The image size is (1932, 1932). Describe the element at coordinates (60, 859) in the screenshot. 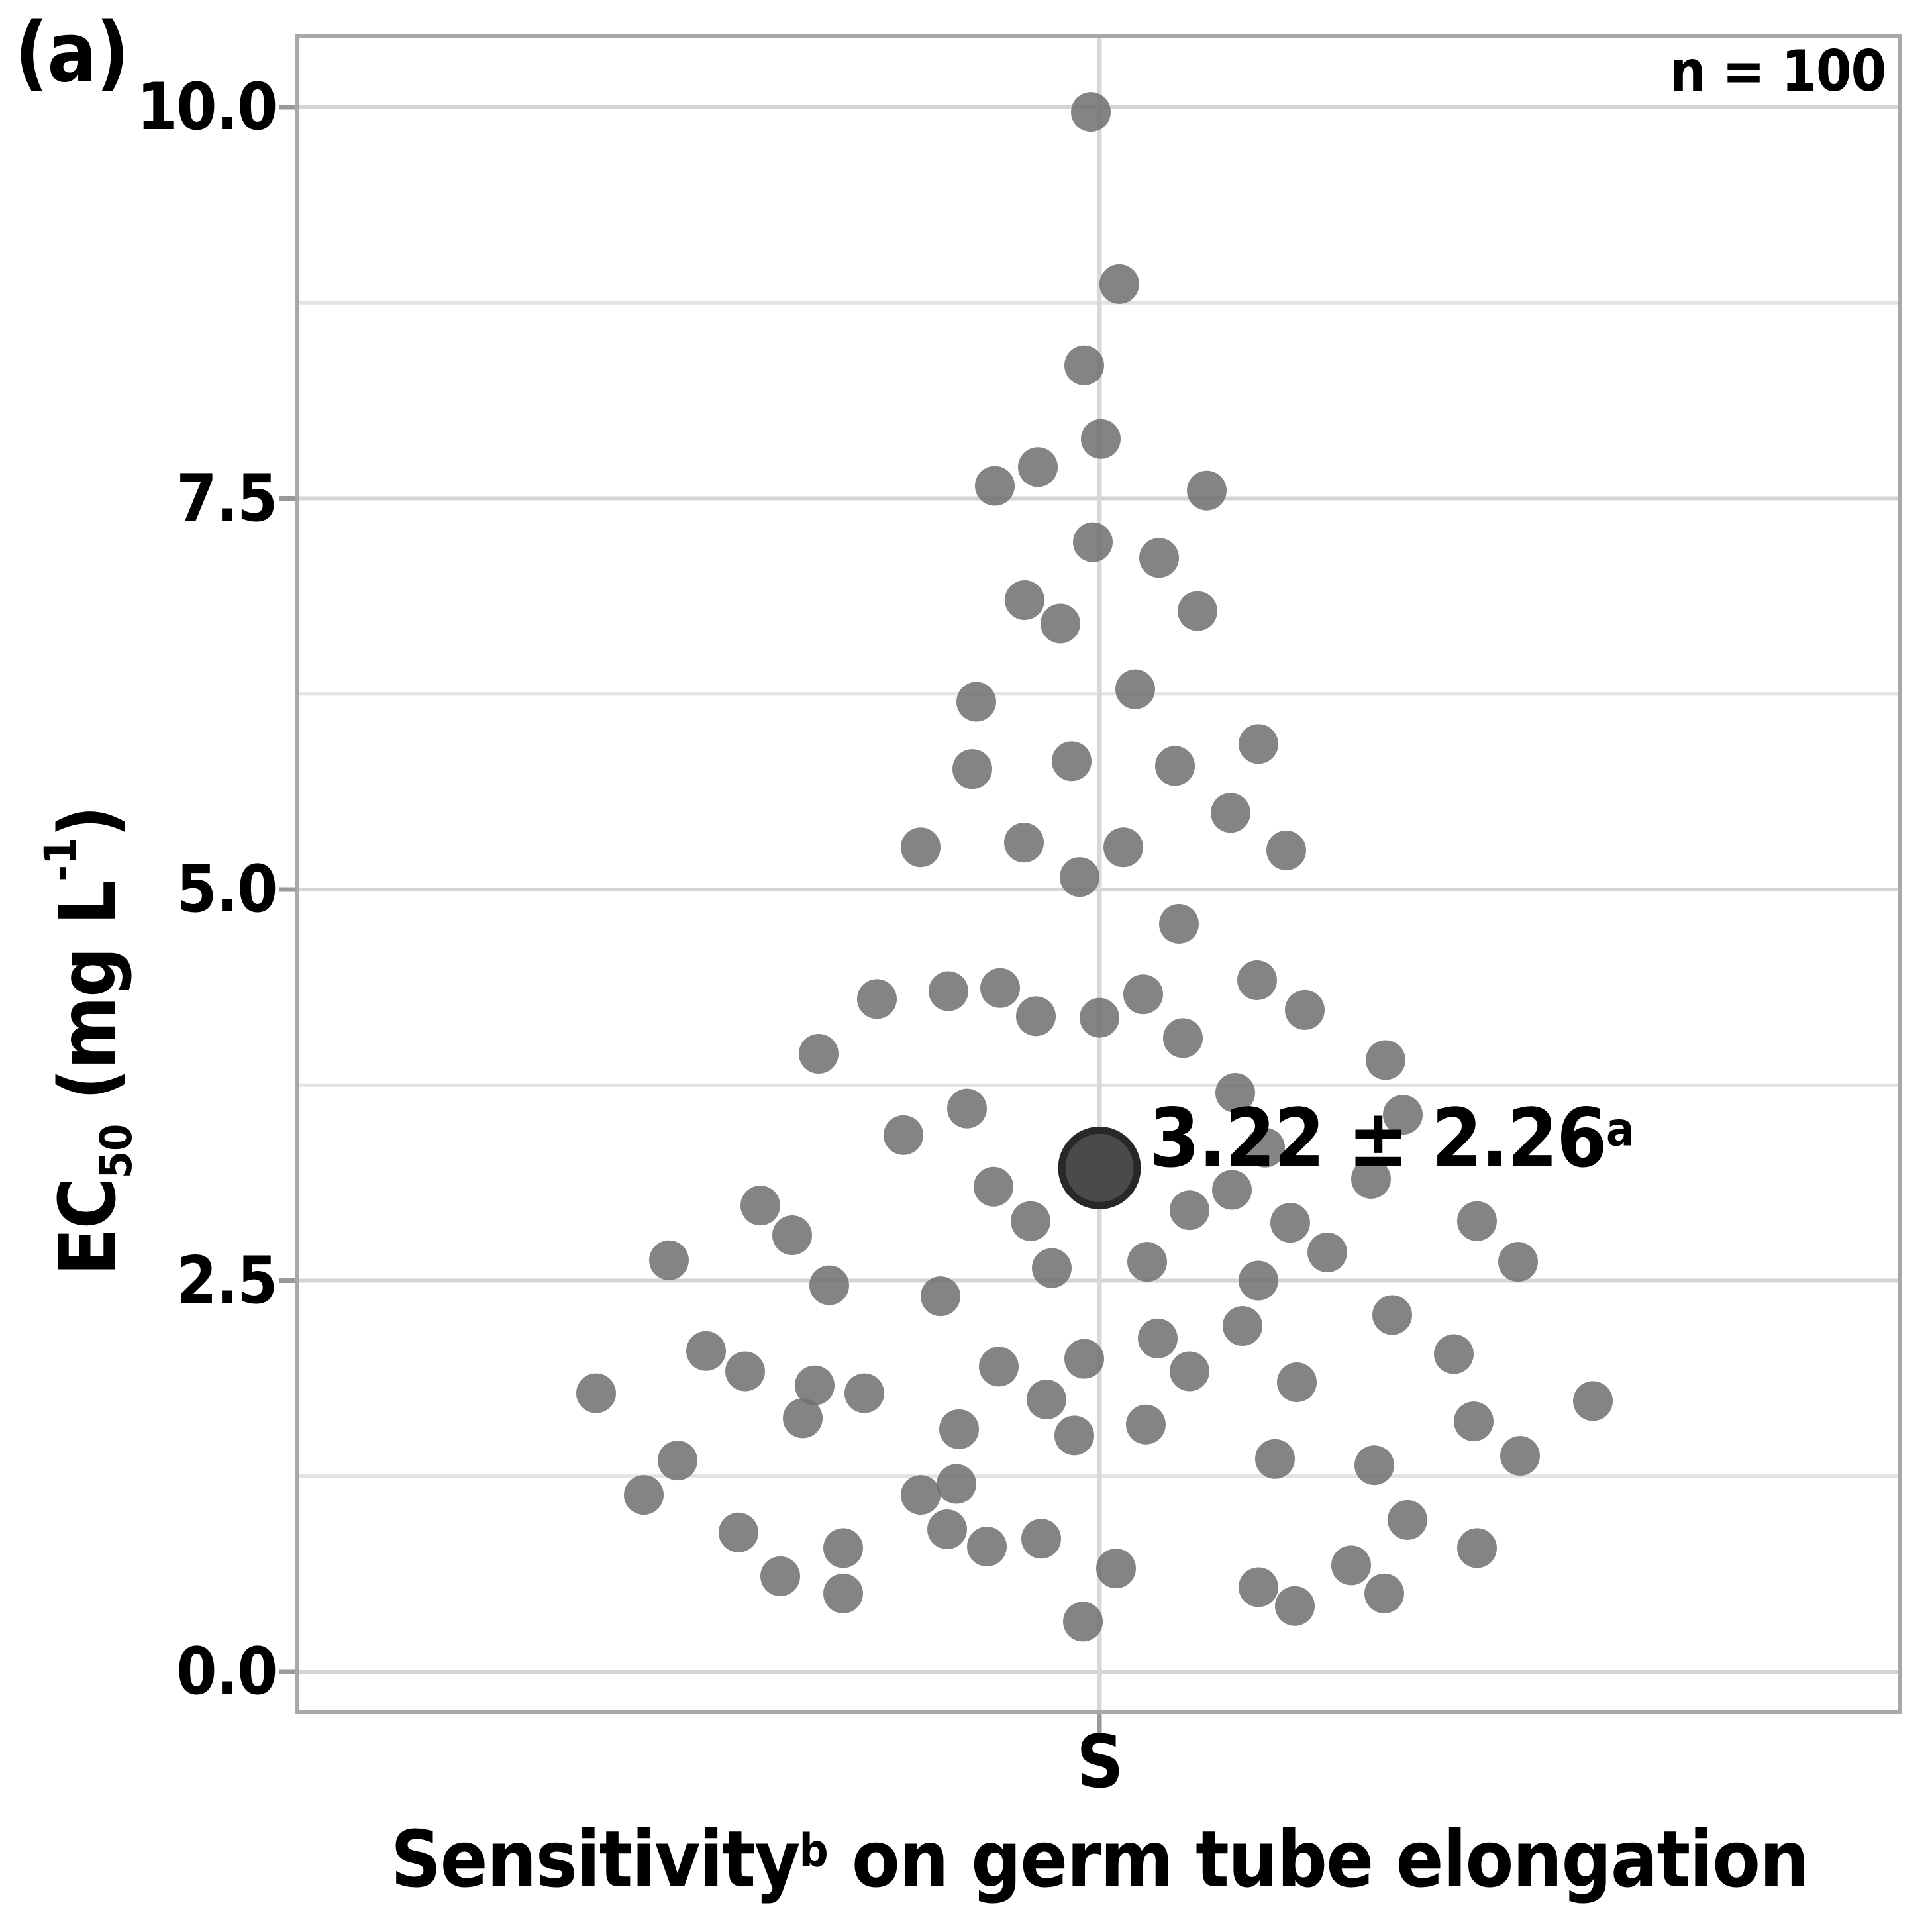

I see `y-title-superscript: -1` at that location.